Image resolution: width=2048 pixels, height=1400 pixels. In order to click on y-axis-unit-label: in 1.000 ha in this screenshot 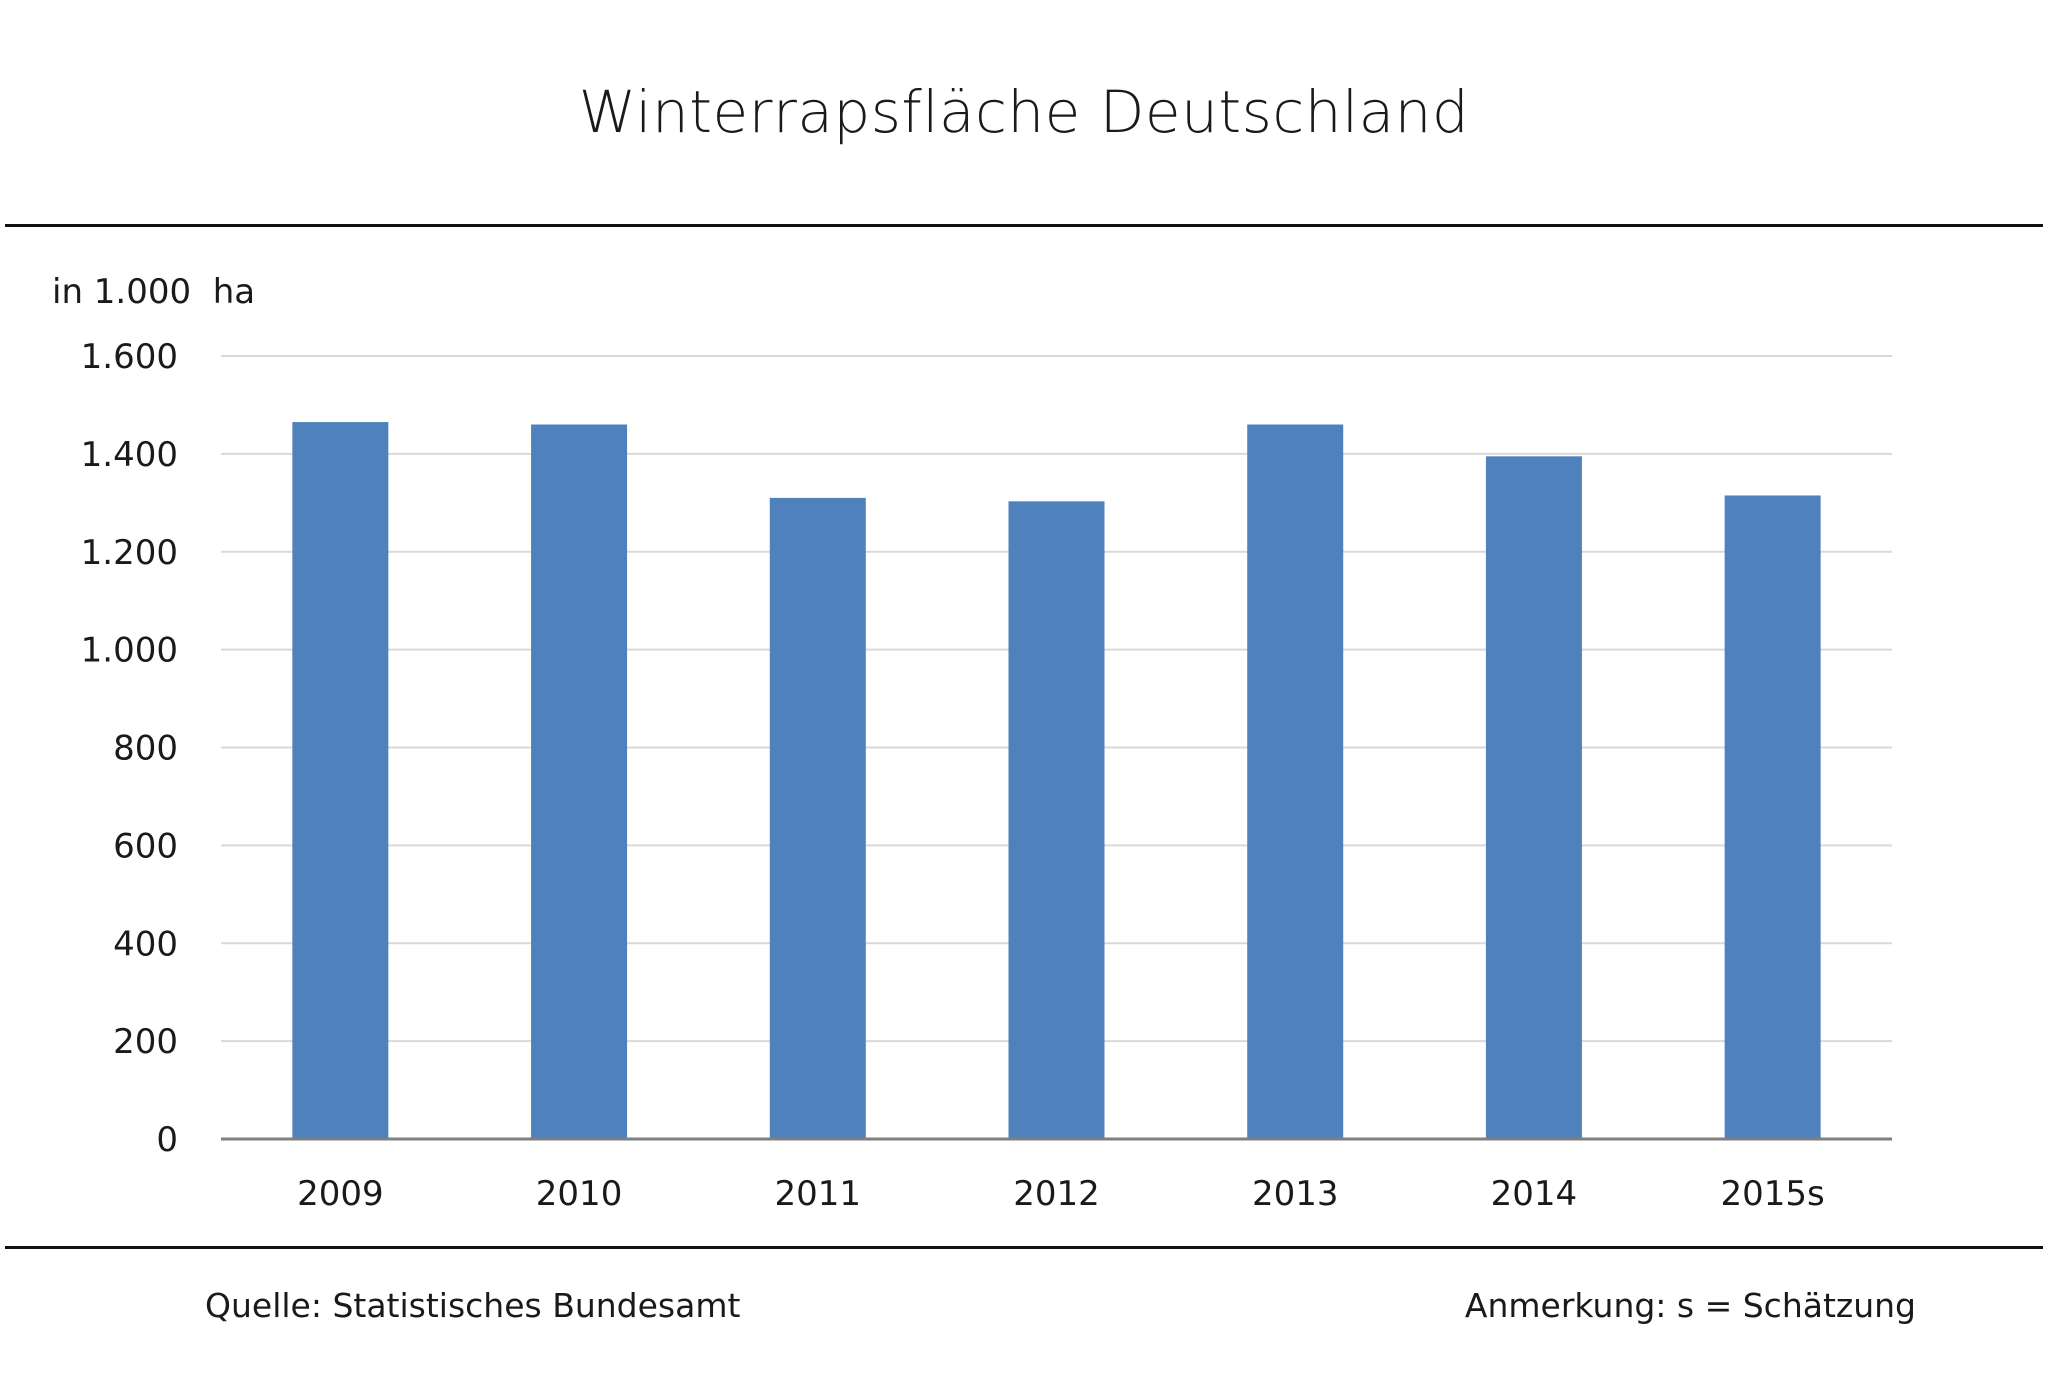, I will do `click(154, 292)`.